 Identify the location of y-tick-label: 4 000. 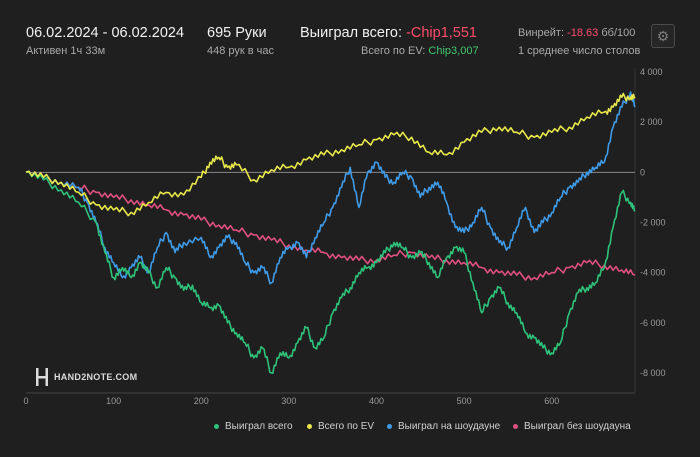
(651, 72).